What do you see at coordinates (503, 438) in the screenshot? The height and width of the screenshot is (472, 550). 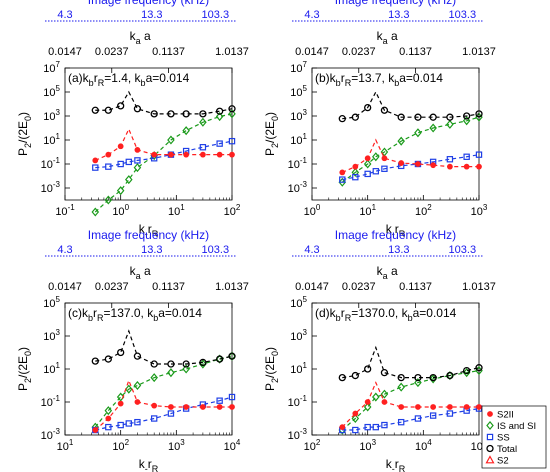 I see `legend-label: SS` at bounding box center [503, 438].